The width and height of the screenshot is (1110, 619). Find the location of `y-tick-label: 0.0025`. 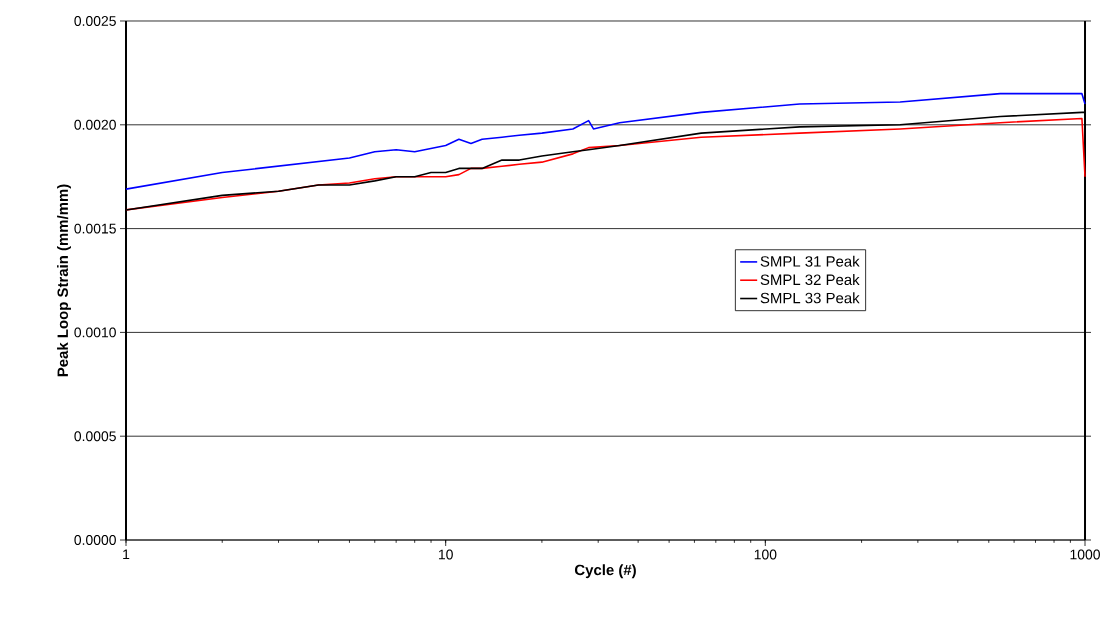

y-tick-label: 0.0025 is located at coordinates (95, 21).